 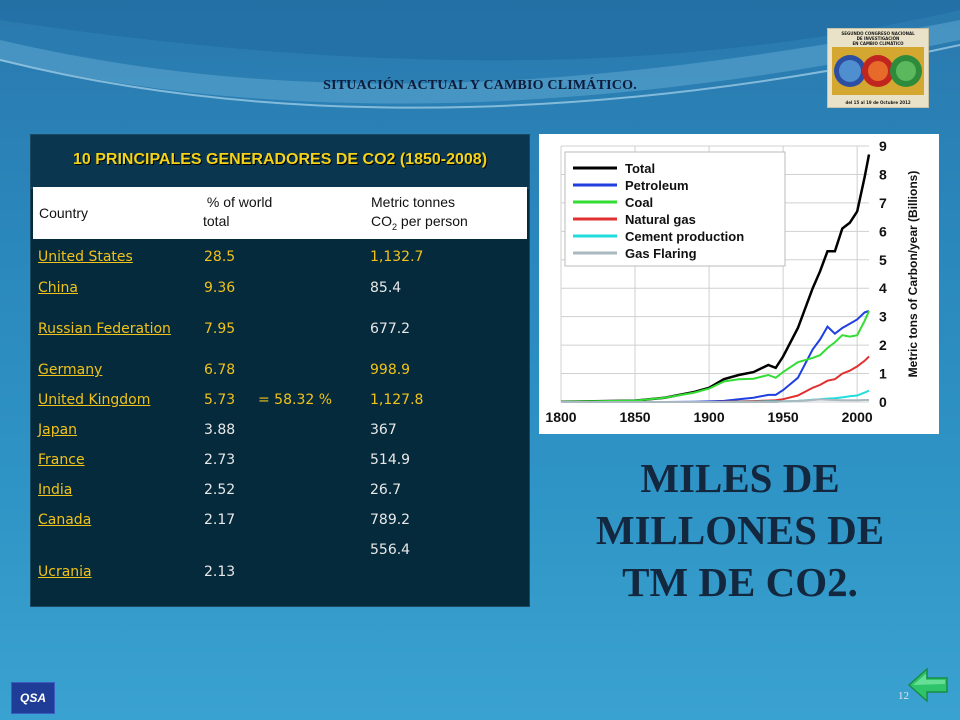 I want to click on qsa-logo: QSA, so click(x=33, y=698).